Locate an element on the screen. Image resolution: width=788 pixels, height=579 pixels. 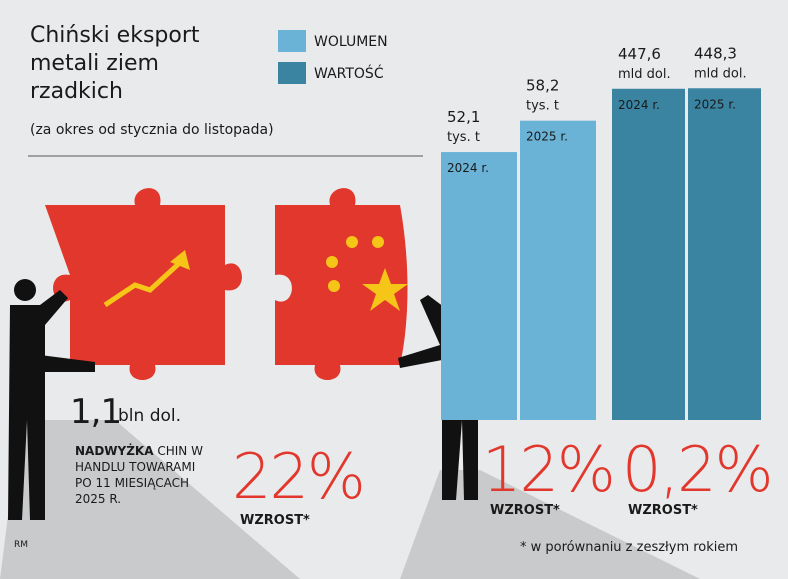
surplus-highlight: NADWYŻKA is located at coordinates (114, 451).